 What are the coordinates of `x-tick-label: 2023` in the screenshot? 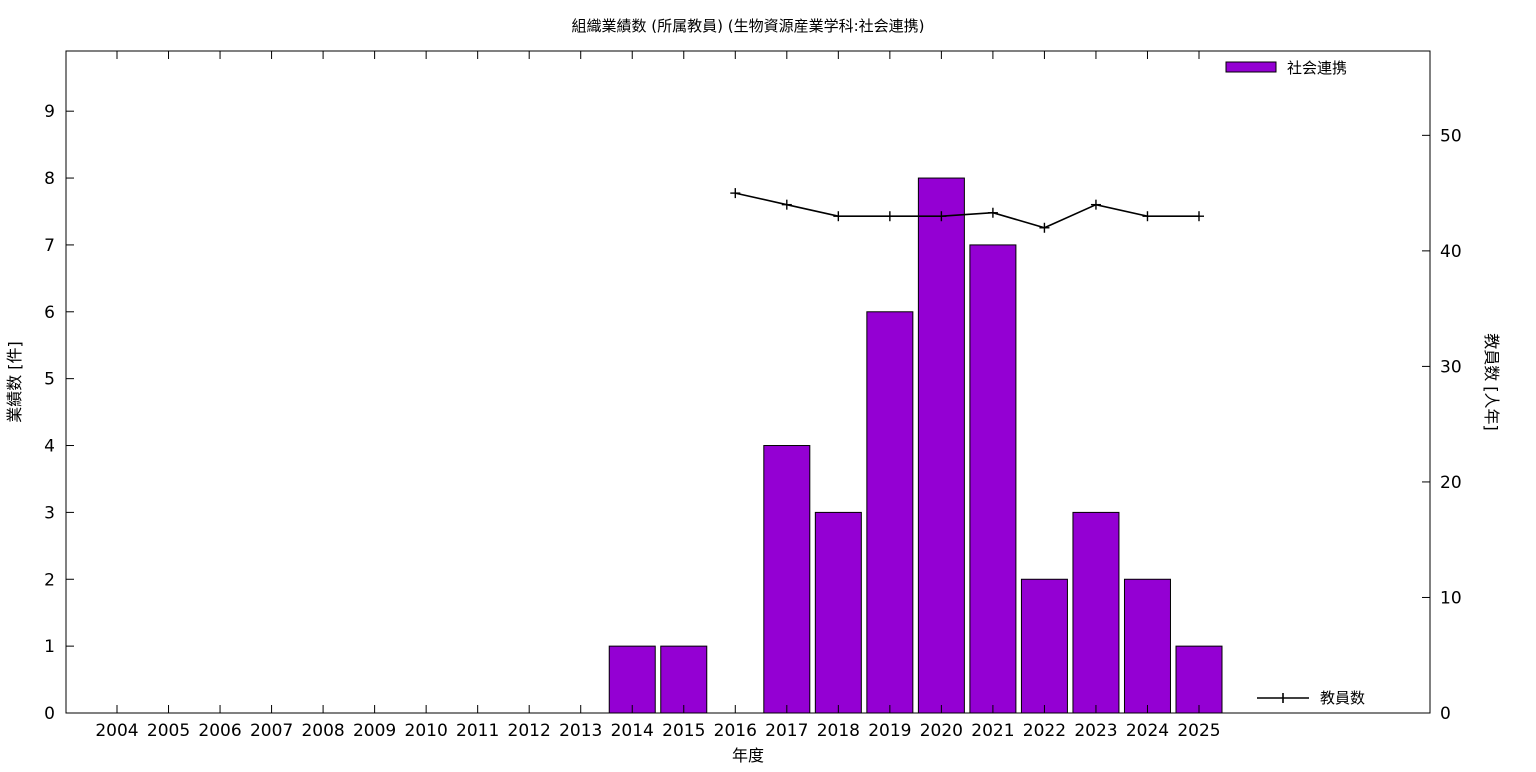 It's located at (1095, 731).